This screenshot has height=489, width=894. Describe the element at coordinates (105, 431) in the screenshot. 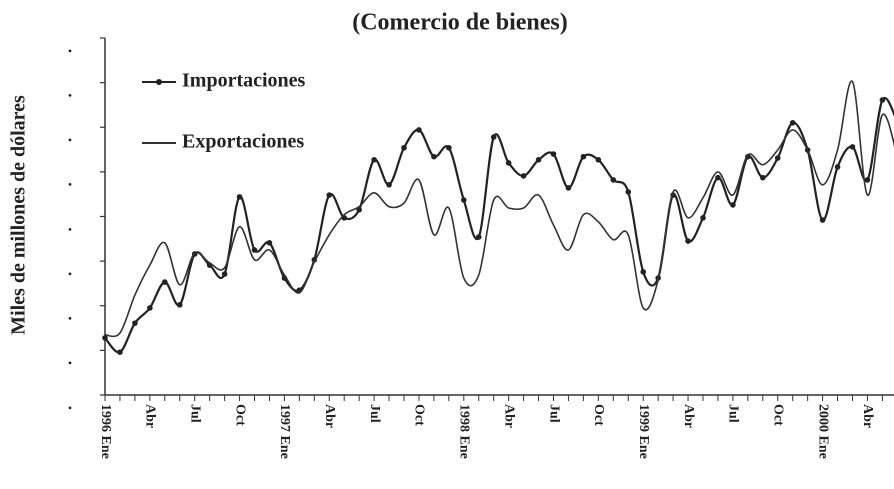

I see `x-tick-label: 1996 Ene` at that location.